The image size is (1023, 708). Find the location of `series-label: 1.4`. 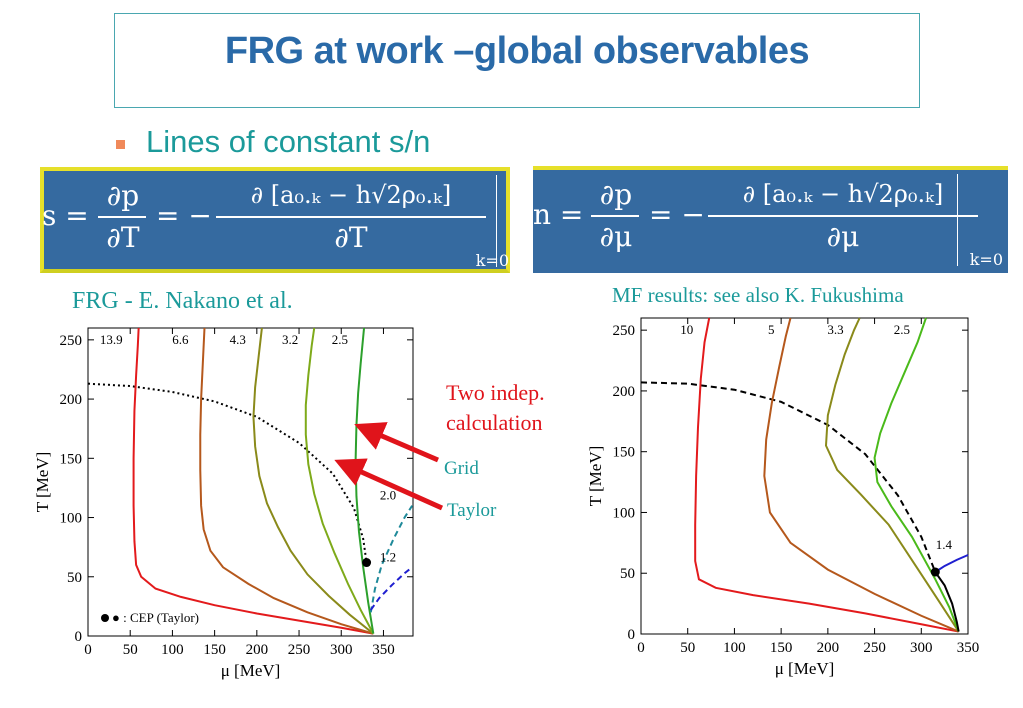

series-label: 1.4 is located at coordinates (944, 544).